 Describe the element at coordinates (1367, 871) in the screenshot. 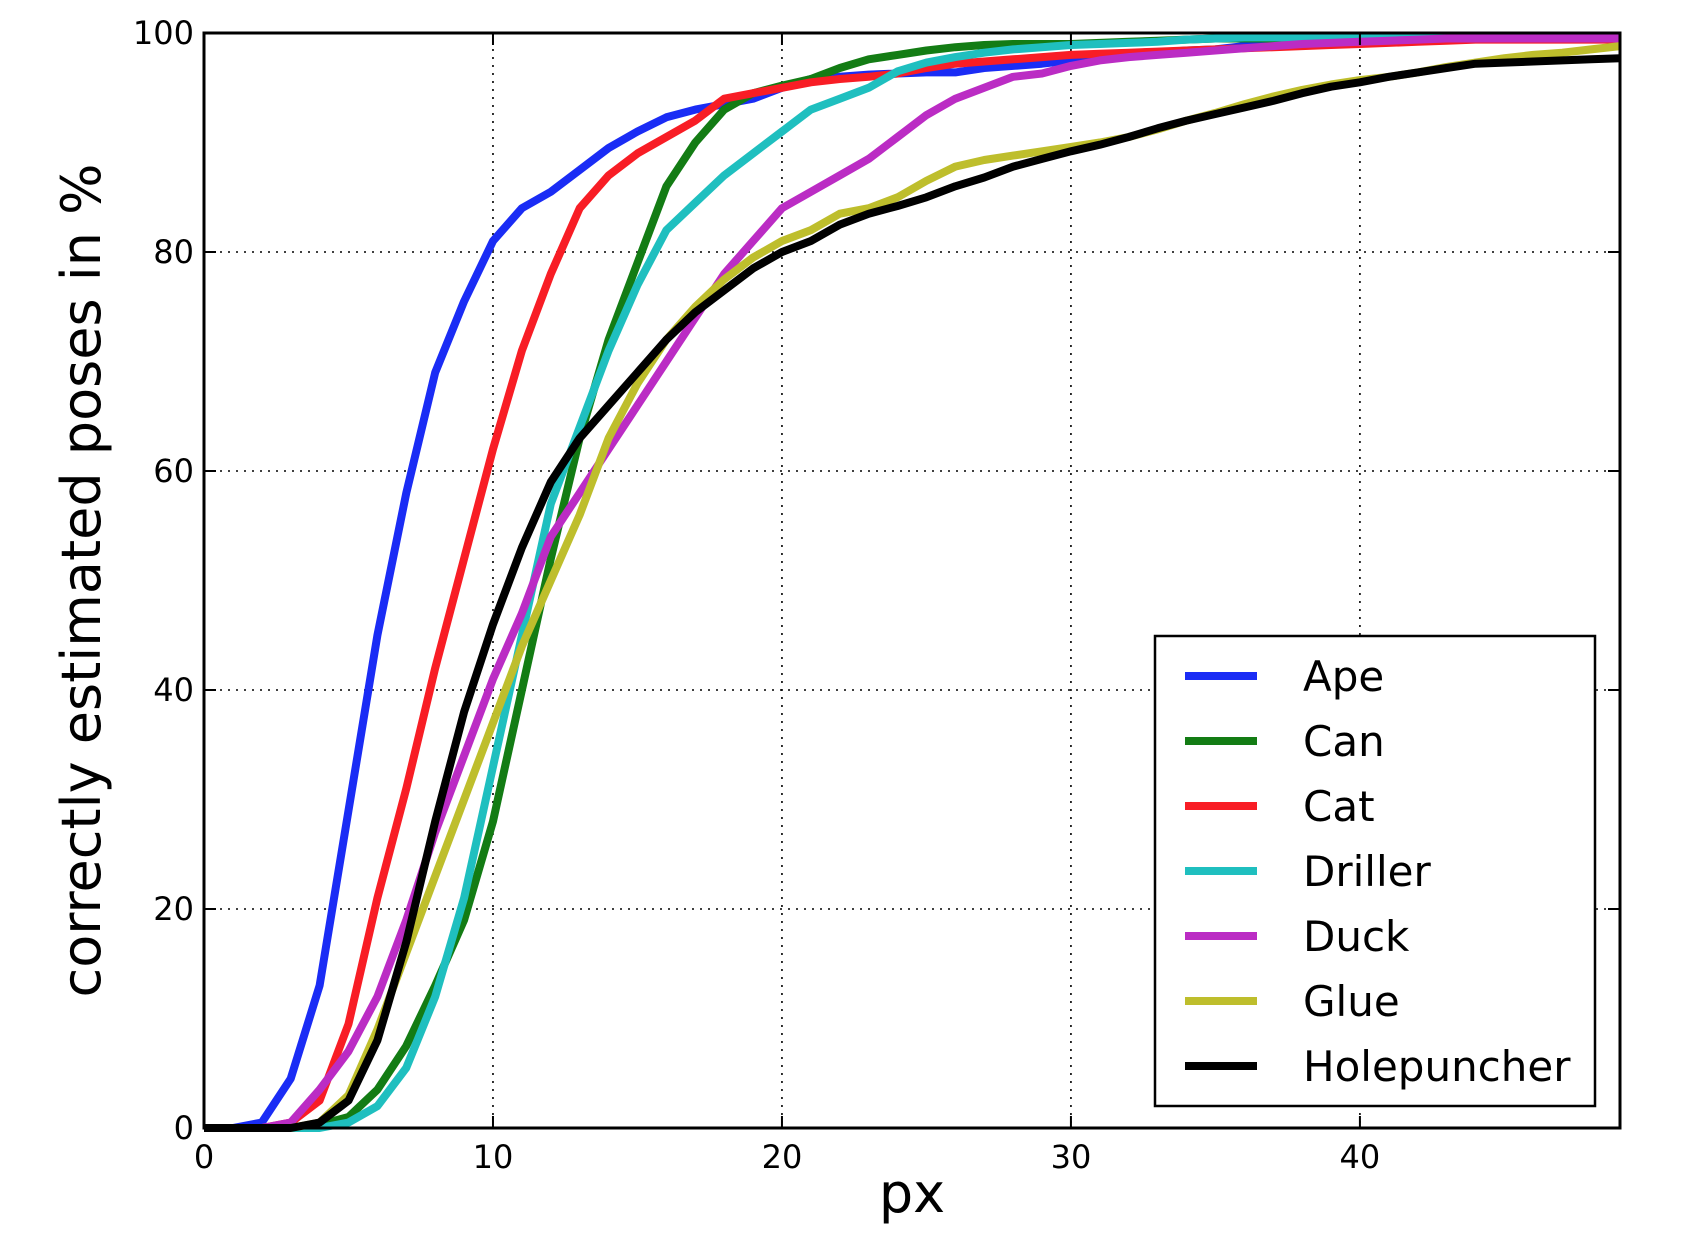

I see `legend-label-driller: Driller` at that location.